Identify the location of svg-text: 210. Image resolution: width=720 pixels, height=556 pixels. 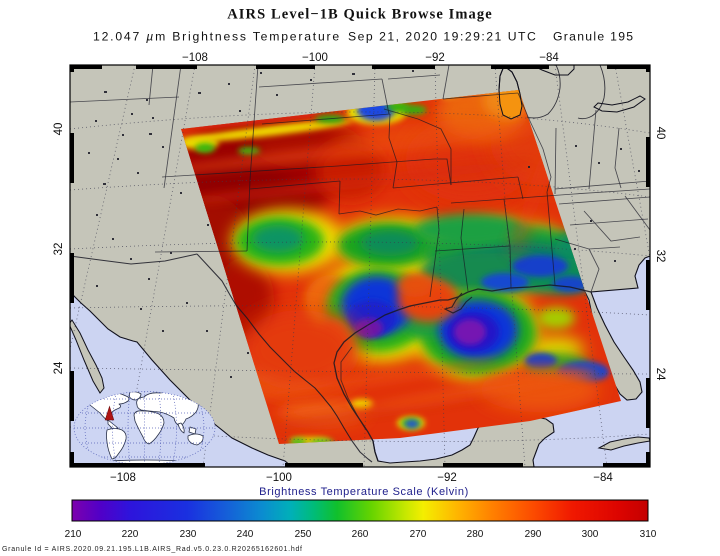
(73, 534).